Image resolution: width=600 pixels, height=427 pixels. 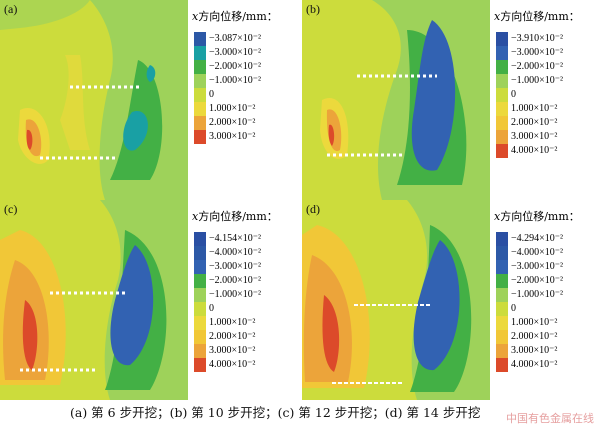 I want to click on contour-map-a, so click(x=95, y=100).